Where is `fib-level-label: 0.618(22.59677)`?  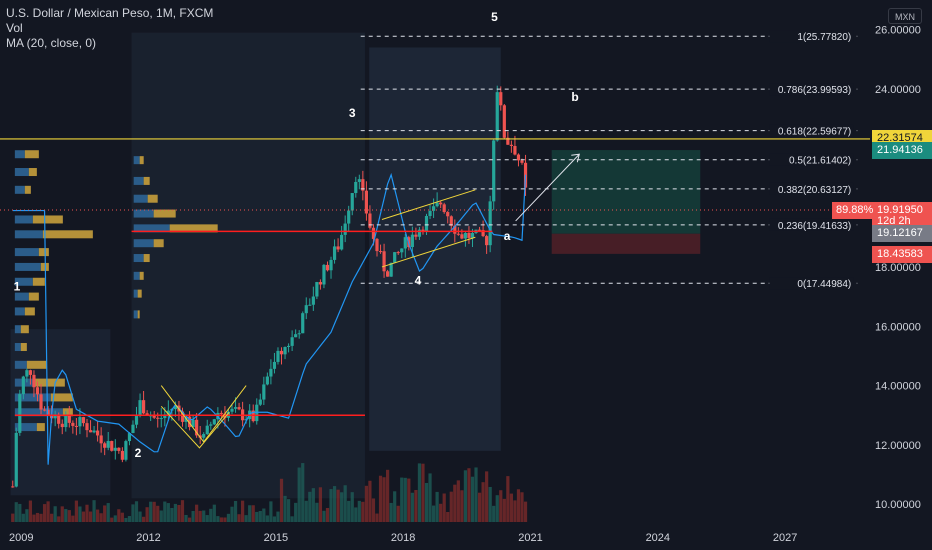
fib-level-label: 0.618(22.59677) is located at coordinates (814, 132).